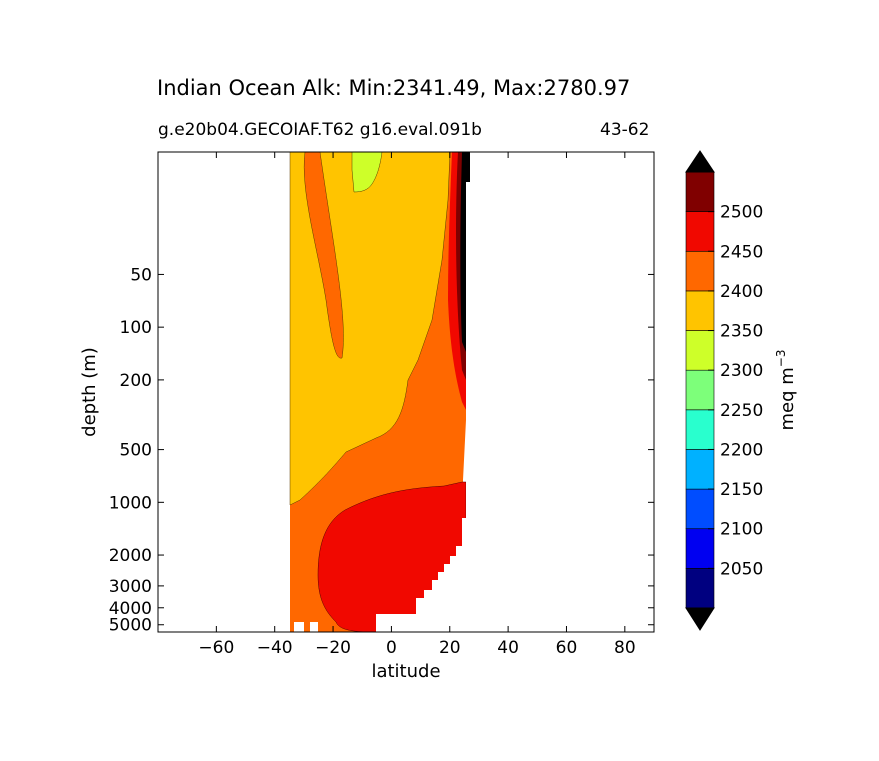 The height and width of the screenshot is (761, 879). Describe the element at coordinates (741, 450) in the screenshot. I see `colorbar-tick-label: 2200` at that location.